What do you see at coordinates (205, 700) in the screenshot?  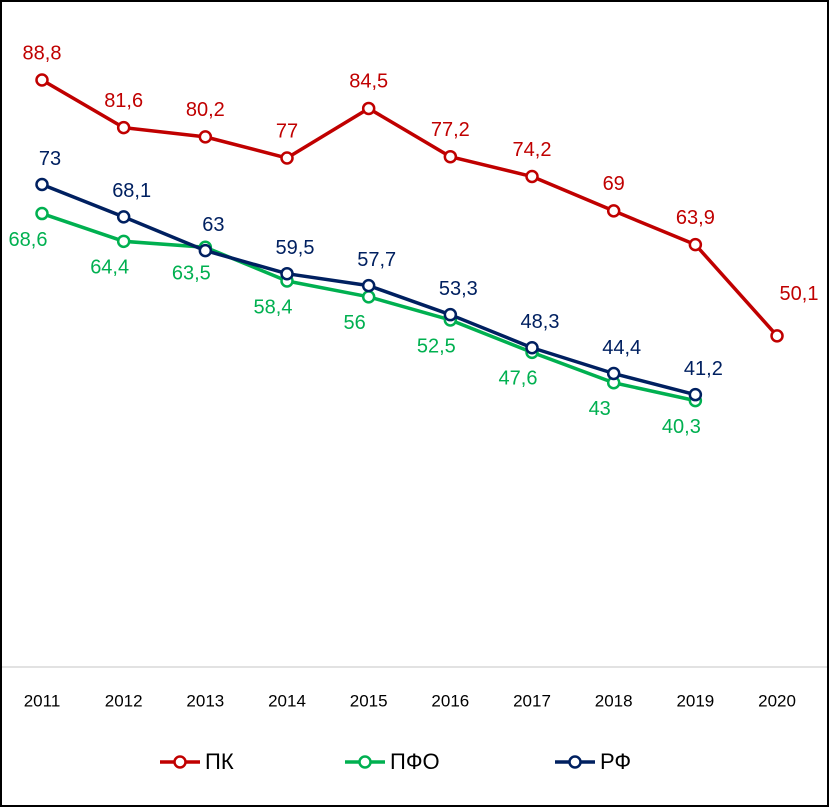 I see `x-tick-label: 2013` at bounding box center [205, 700].